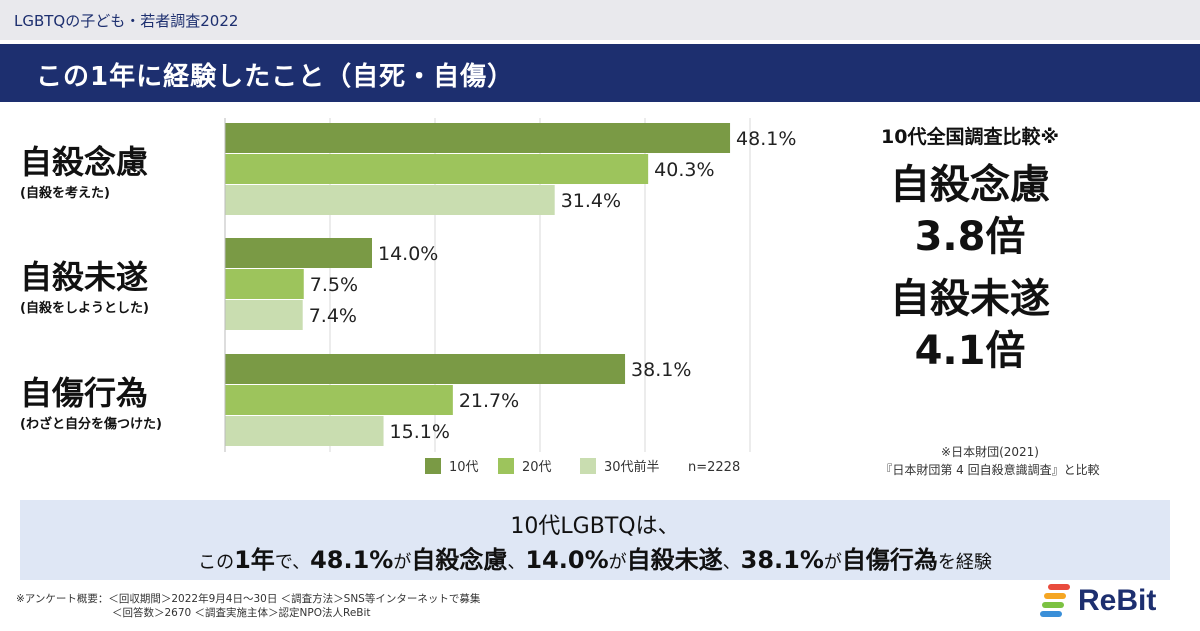  What do you see at coordinates (333, 316) in the screenshot?
I see `data-label: 7.4%` at bounding box center [333, 316].